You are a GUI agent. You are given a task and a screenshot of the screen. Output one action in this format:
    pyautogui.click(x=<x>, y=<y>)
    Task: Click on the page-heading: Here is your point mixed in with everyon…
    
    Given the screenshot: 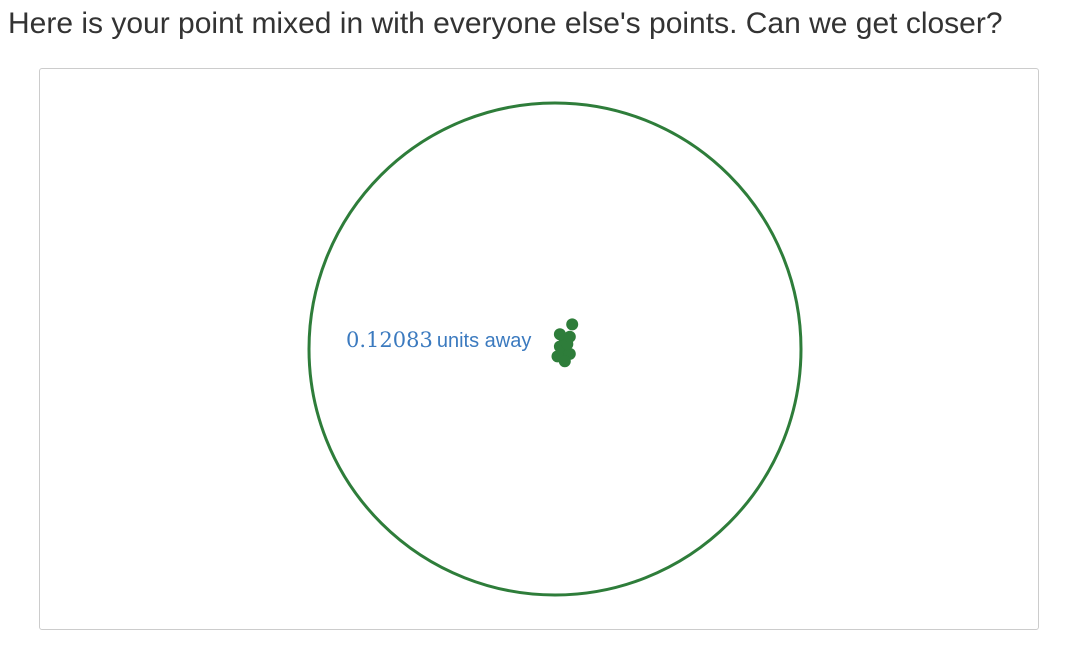 What is the action you would take?
    pyautogui.click(x=505, y=23)
    